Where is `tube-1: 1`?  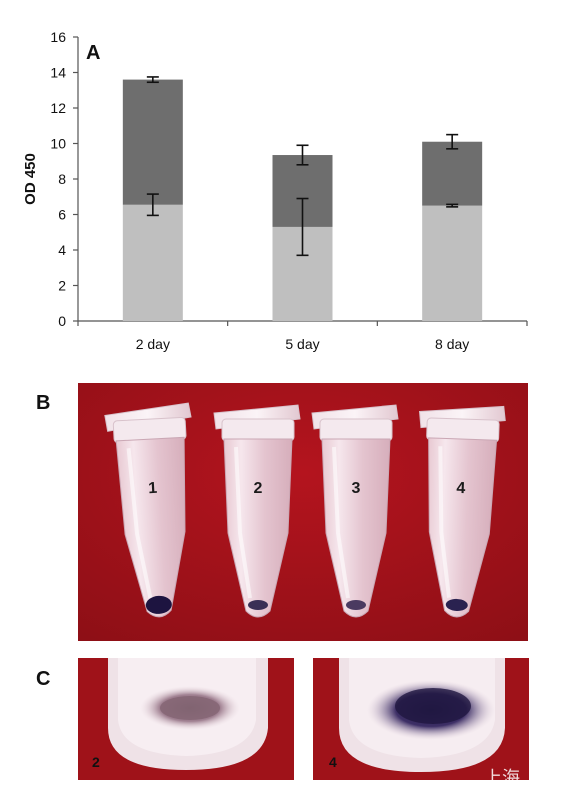
tube-1: 1 is located at coordinates (148, 510).